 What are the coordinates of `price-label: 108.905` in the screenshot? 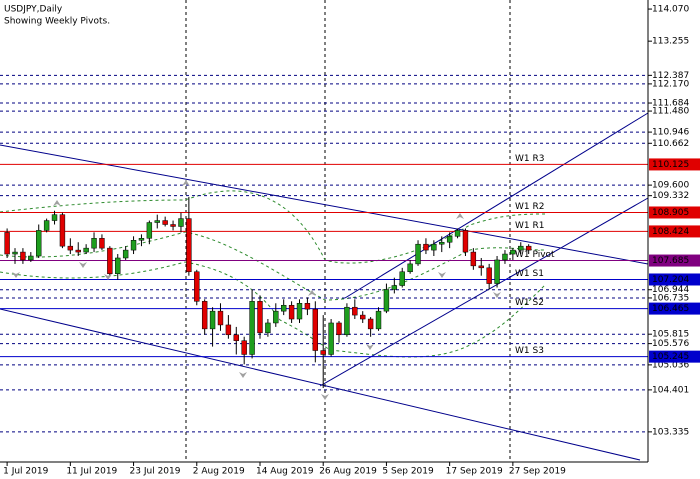 It's located at (670, 213).